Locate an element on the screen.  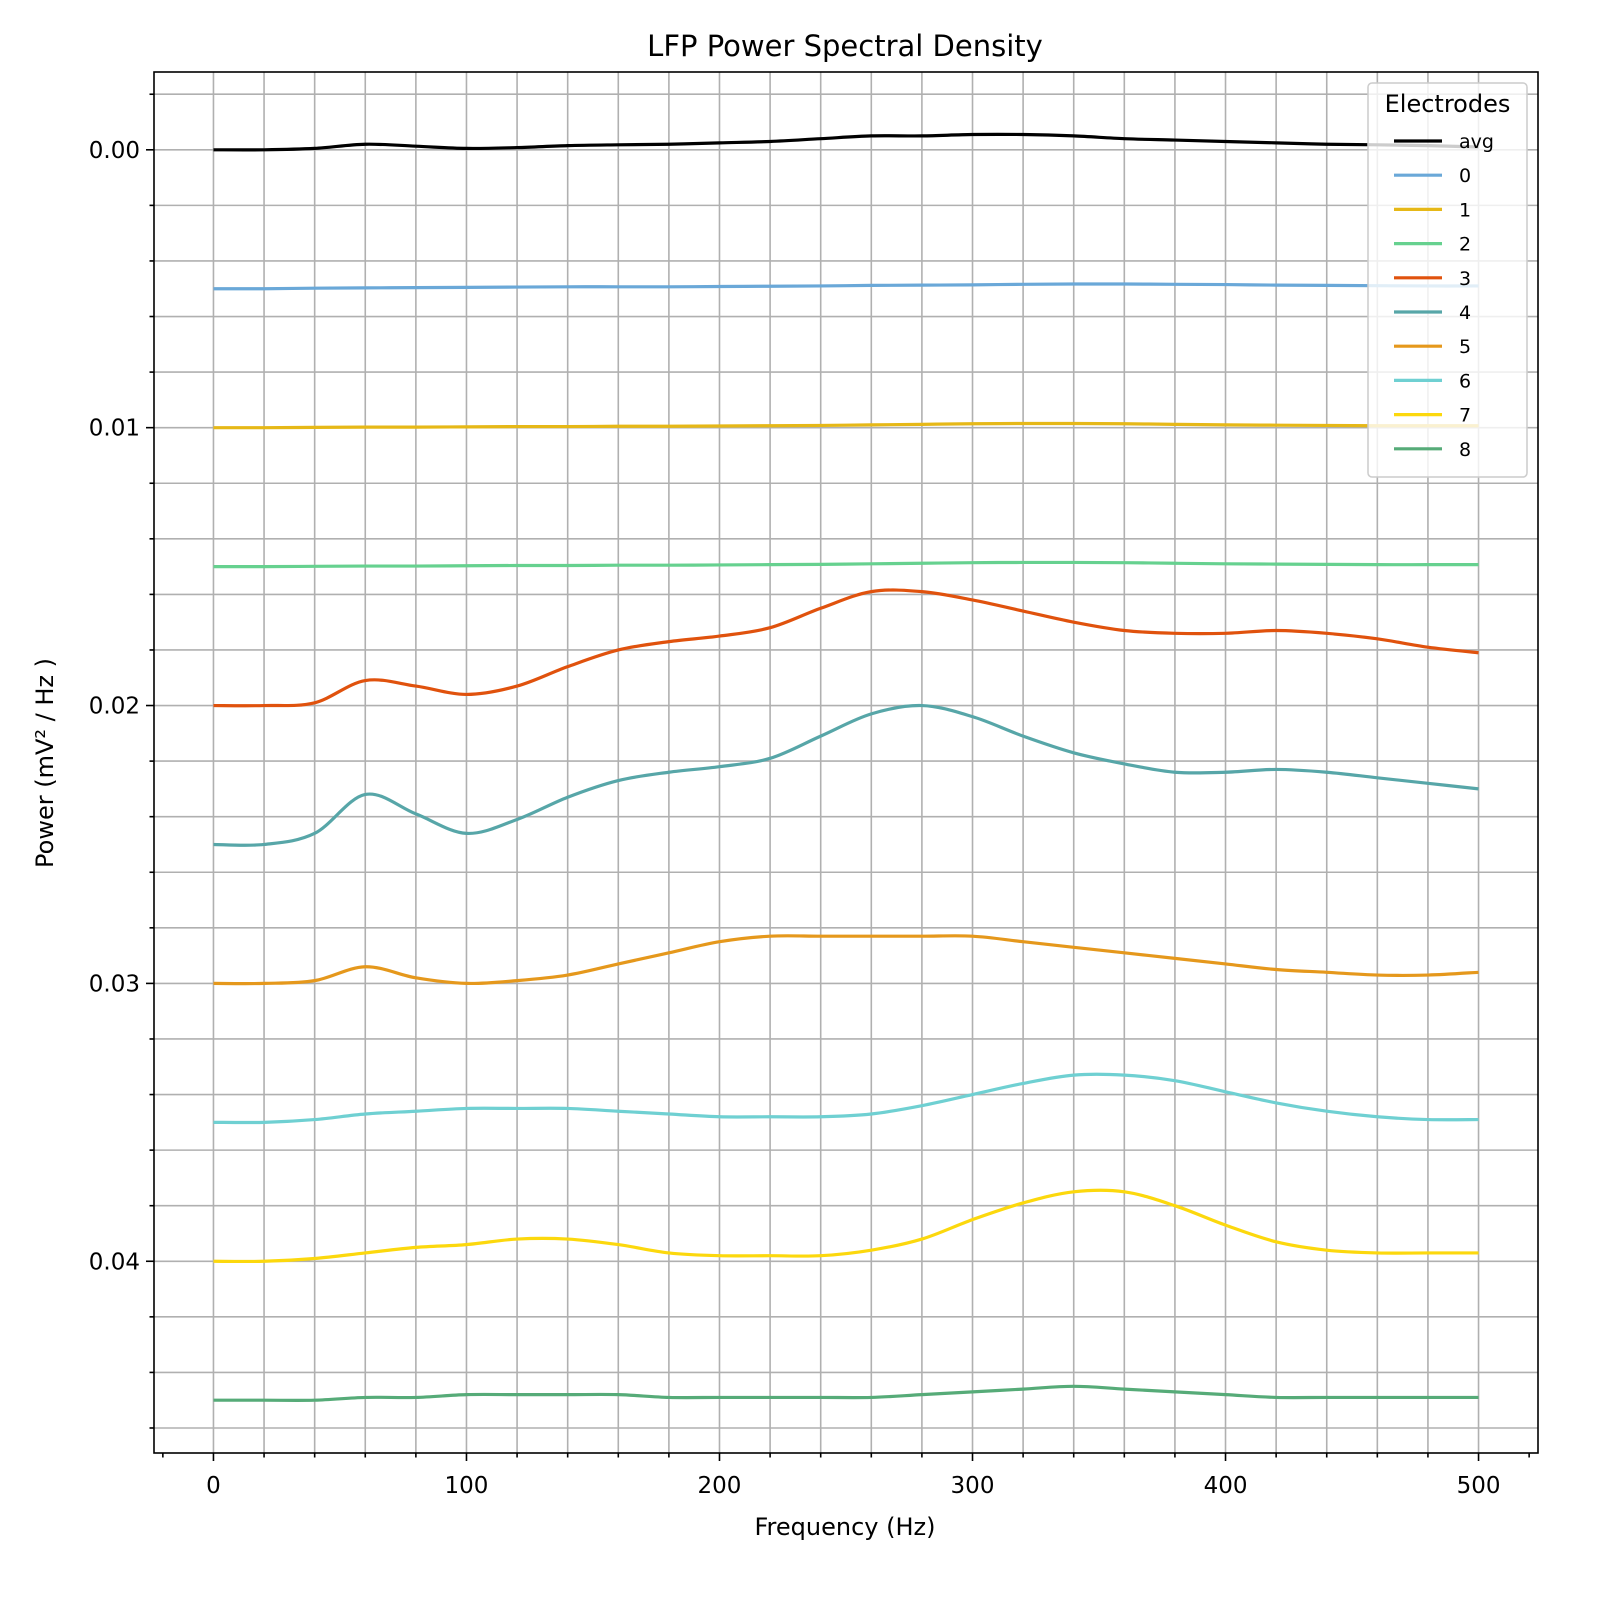
legend-label-3: 3 is located at coordinates (1465, 279).